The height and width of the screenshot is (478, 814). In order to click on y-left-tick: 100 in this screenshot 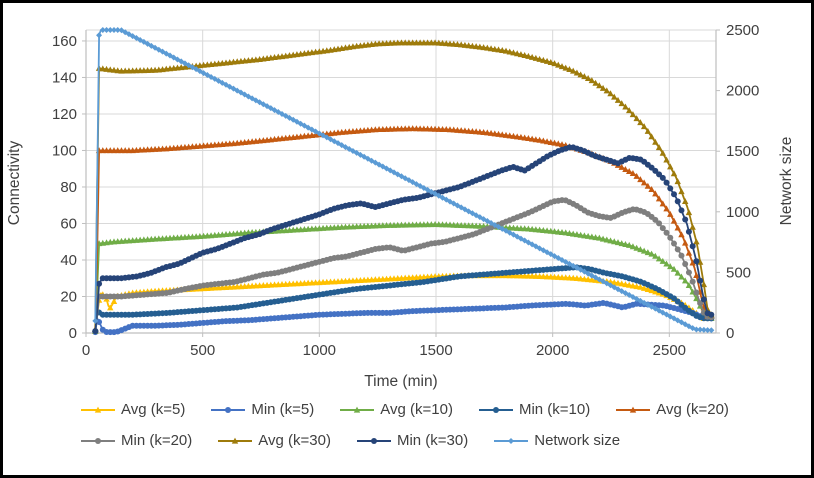, I will do `click(64, 150)`.